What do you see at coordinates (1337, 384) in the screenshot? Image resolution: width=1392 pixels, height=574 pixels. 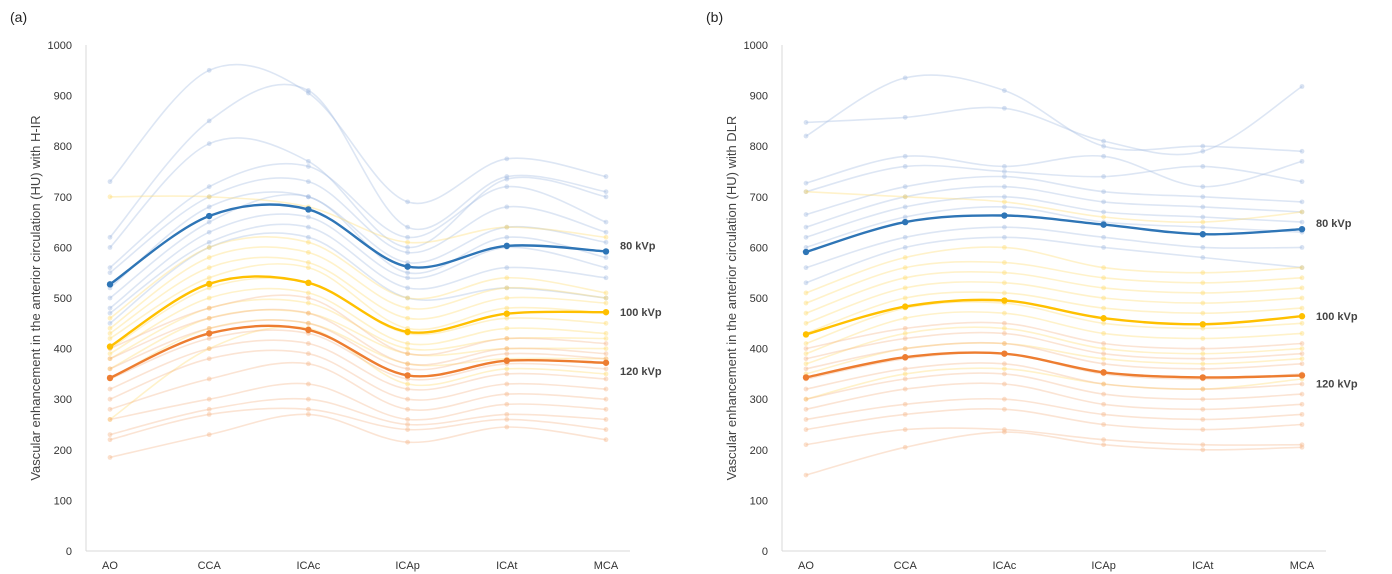 I see `series-label-b: 120 kVp` at bounding box center [1337, 384].